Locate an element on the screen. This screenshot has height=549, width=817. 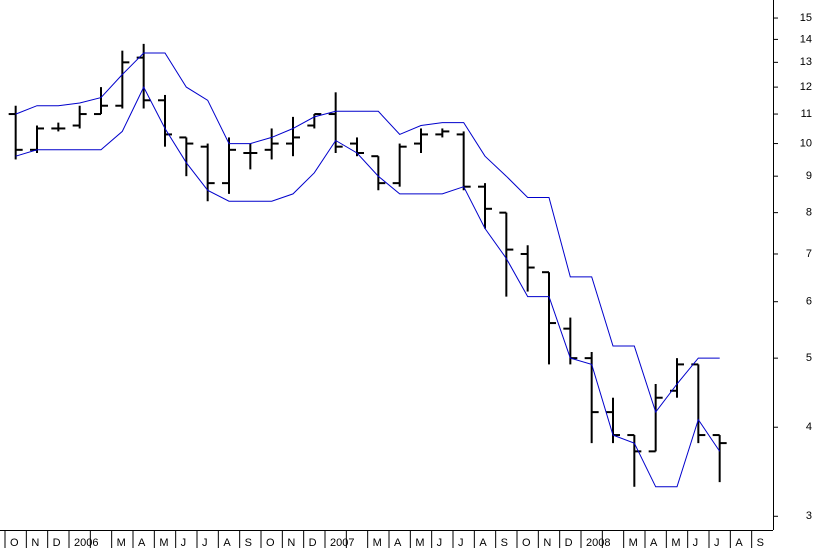
y-tick-label: 7 is located at coordinates (809, 254).